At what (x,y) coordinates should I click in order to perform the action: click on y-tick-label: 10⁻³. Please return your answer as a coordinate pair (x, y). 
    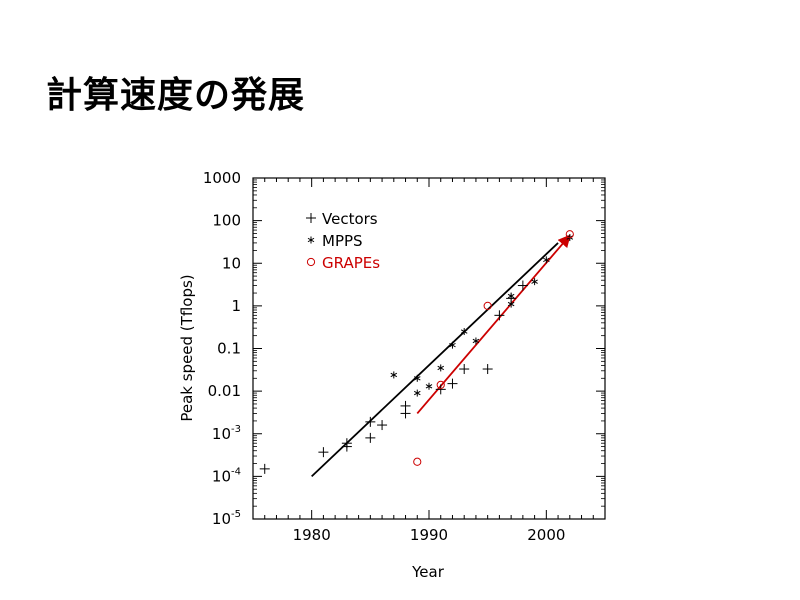
    Looking at the image, I should click on (226, 433).